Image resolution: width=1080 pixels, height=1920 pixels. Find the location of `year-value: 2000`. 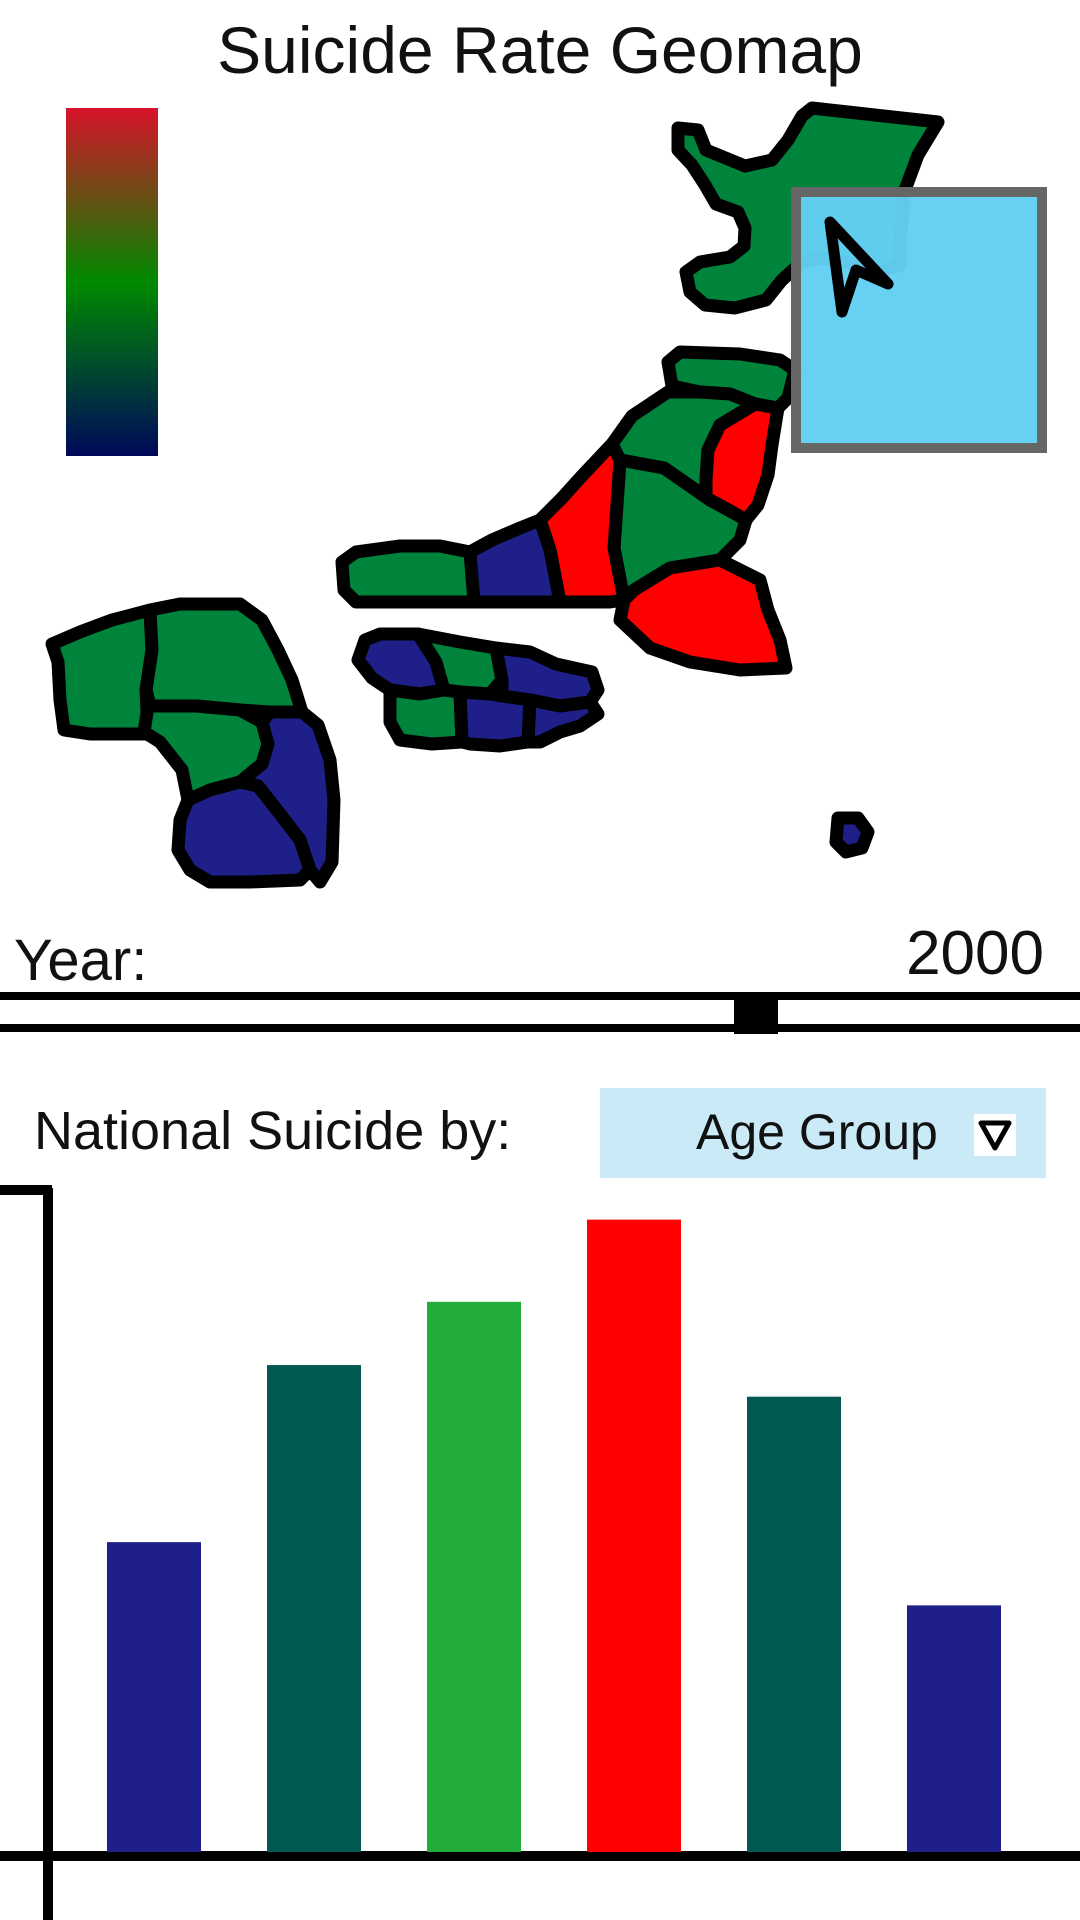

year-value: 2000 is located at coordinates (975, 953).